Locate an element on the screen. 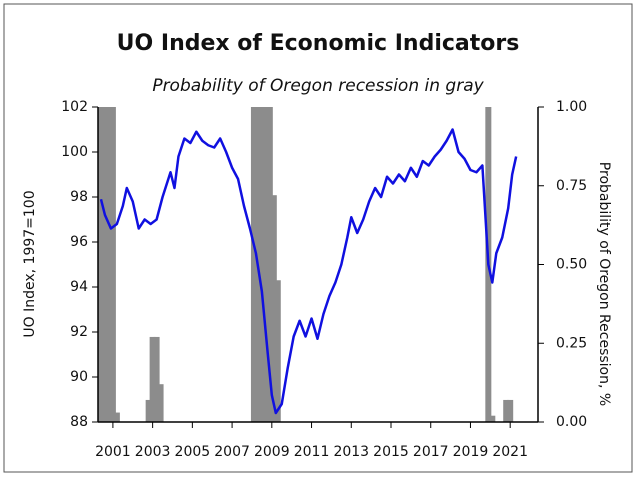 This screenshot has height=484, width=639. y2-tick-label: 0.75 is located at coordinates (571, 186).